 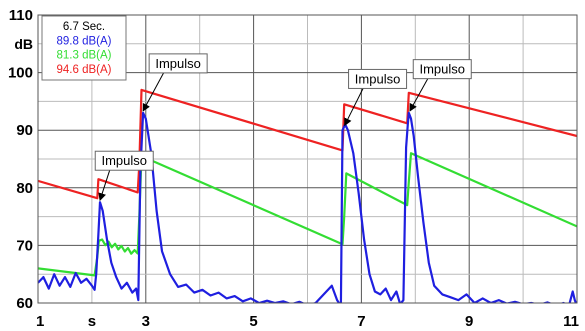 I want to click on legend: 6.7 Sec. 89.8 dB(A) 81.3 dB(A) 94.6 dB(A), so click(x=84, y=48).